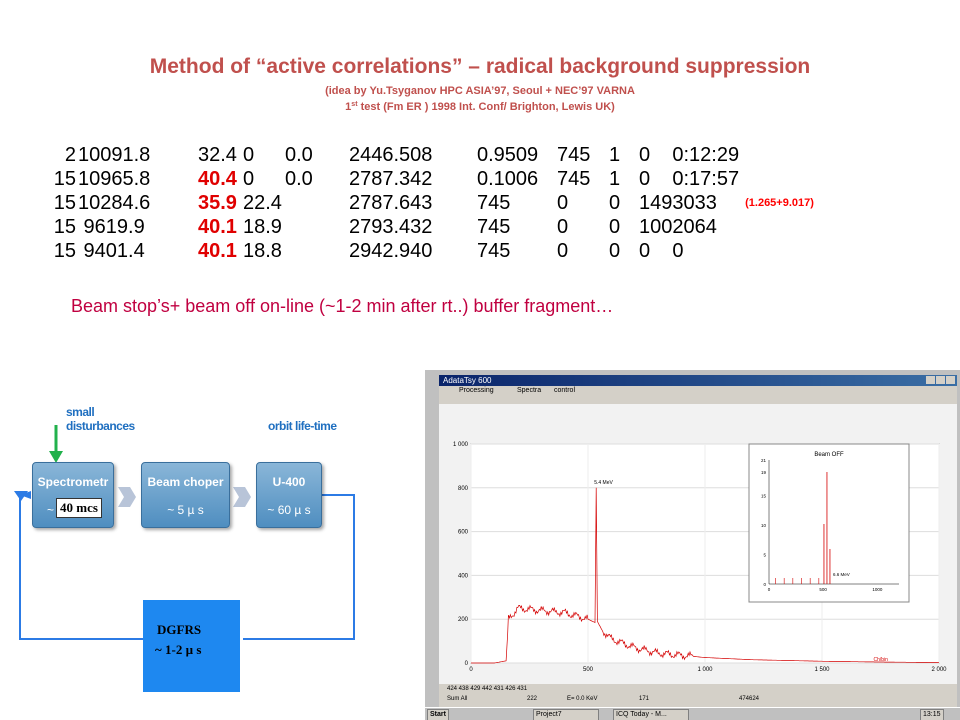  I want to click on cell-c4: 18.8, so click(262, 250).